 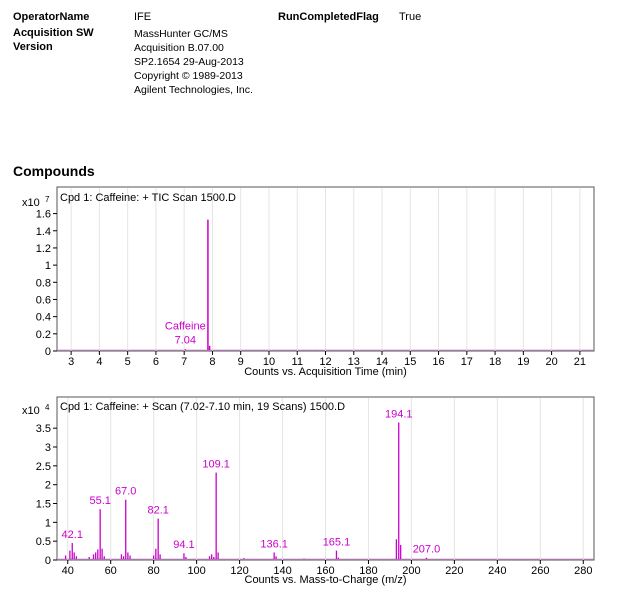 What do you see at coordinates (580, 362) in the screenshot?
I see `x-tick-label: 21` at bounding box center [580, 362].